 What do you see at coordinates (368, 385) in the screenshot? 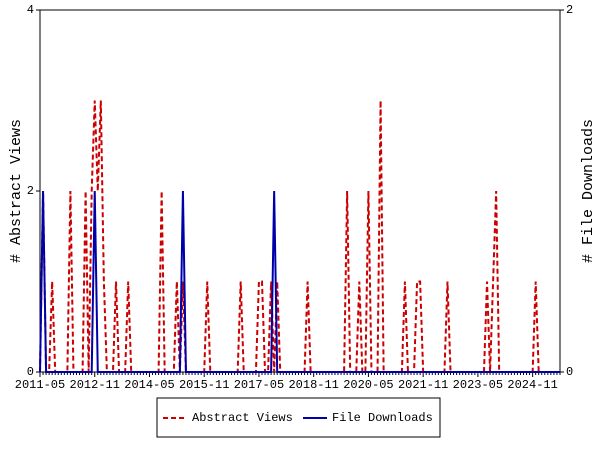
I see `x-tick-label: 2020-05` at bounding box center [368, 385].